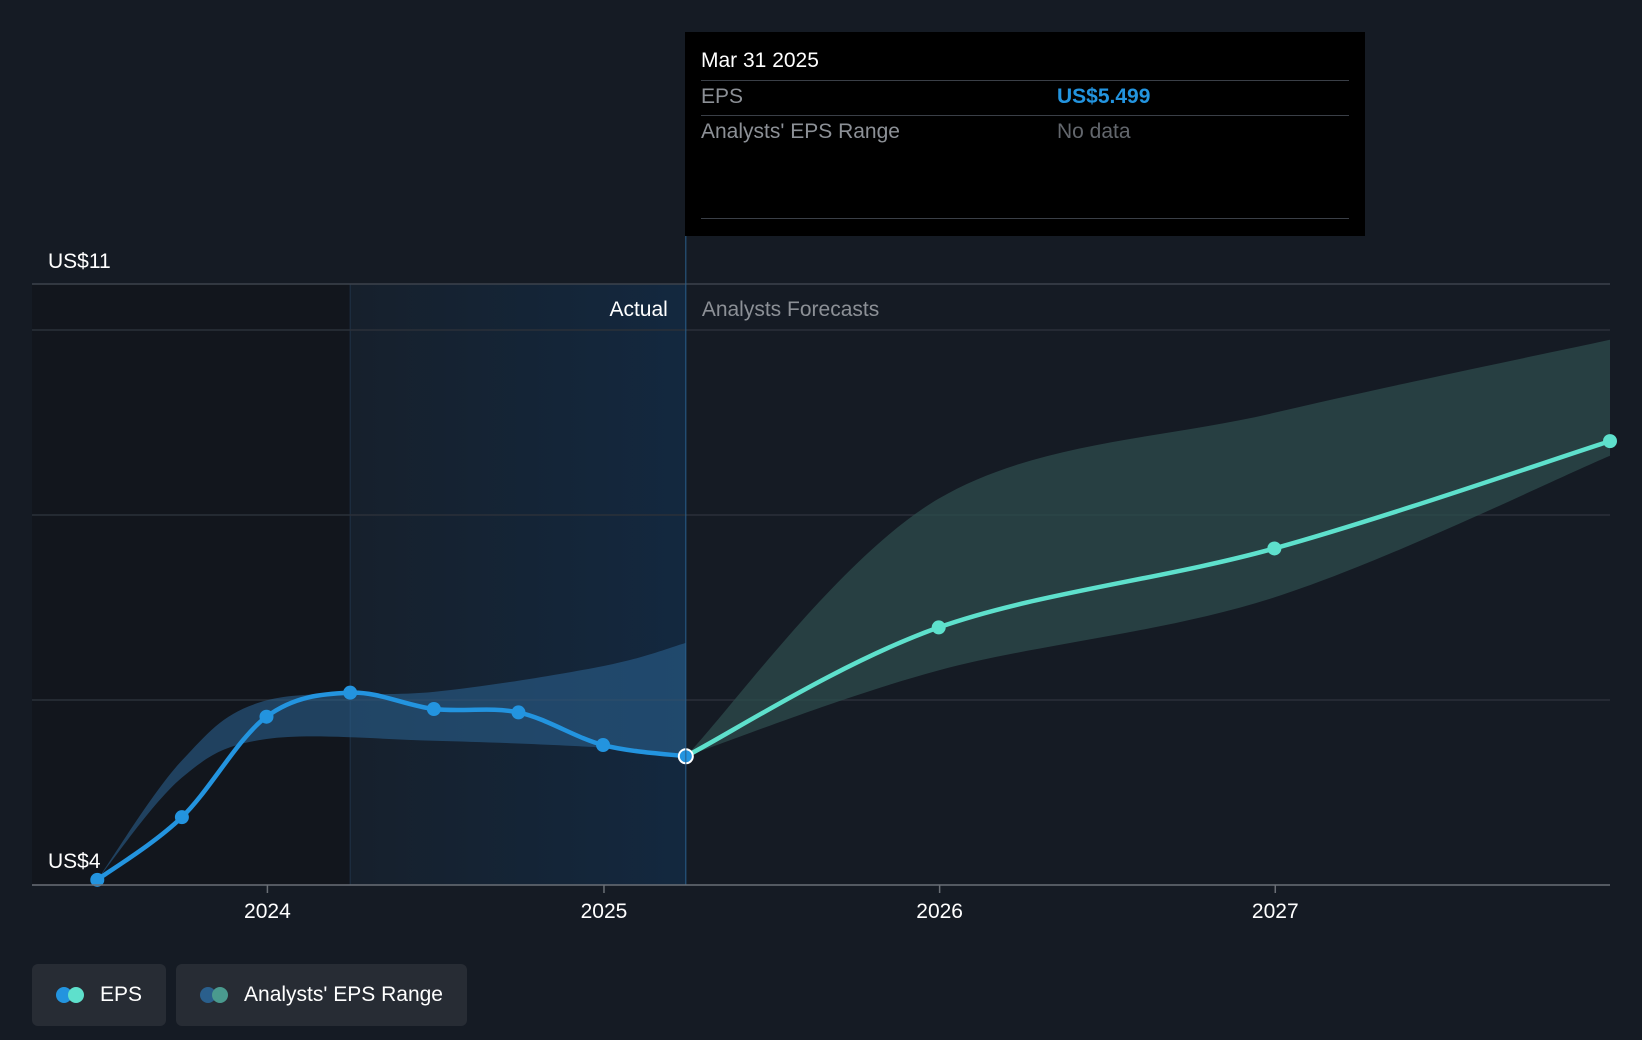 The image size is (1642, 1040). What do you see at coordinates (1104, 96) in the screenshot?
I see `tooltip-eps-value: US$5.499` at bounding box center [1104, 96].